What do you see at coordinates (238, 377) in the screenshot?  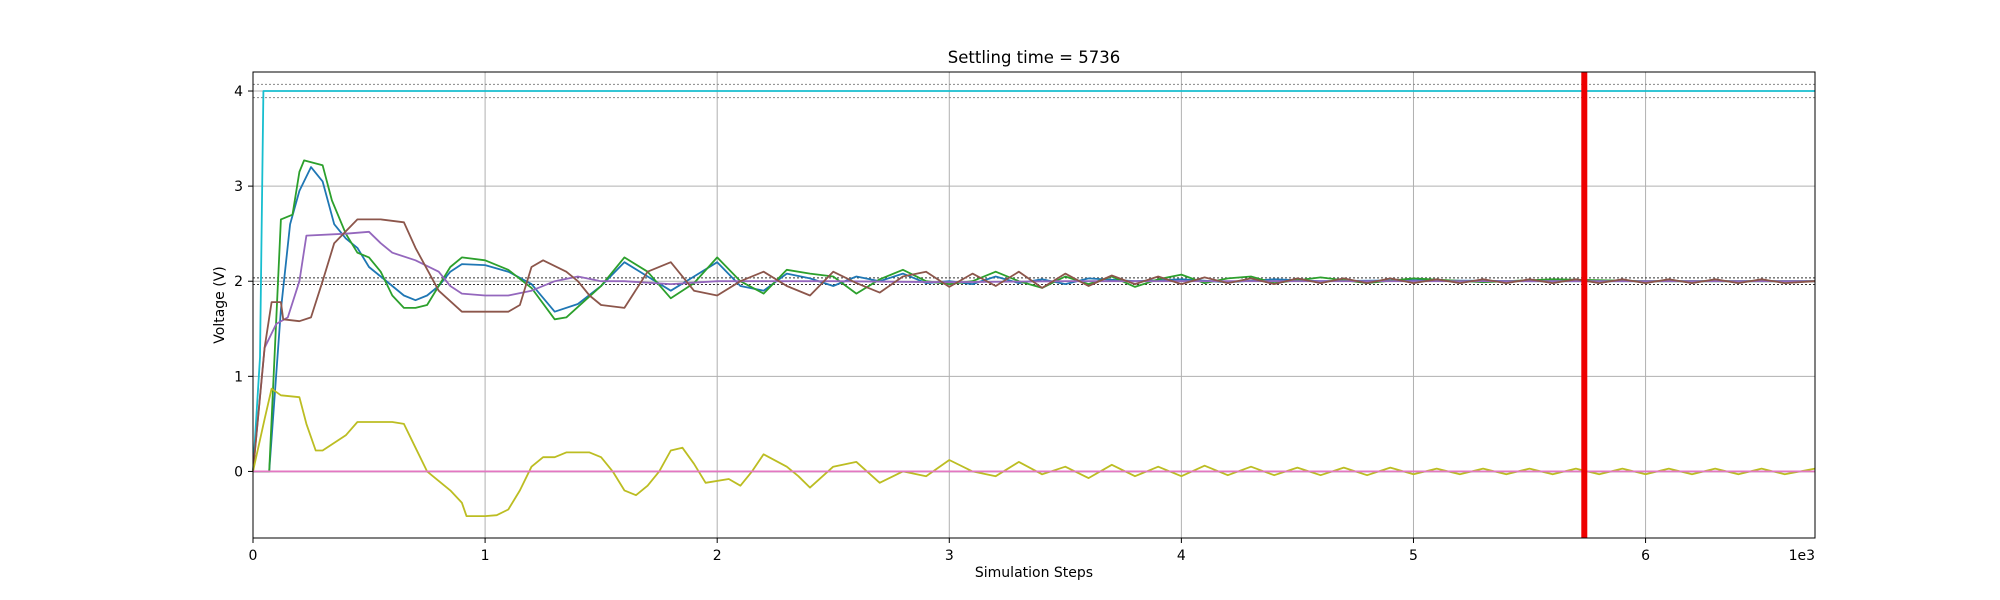 I see `y-tick-label: 1` at bounding box center [238, 377].